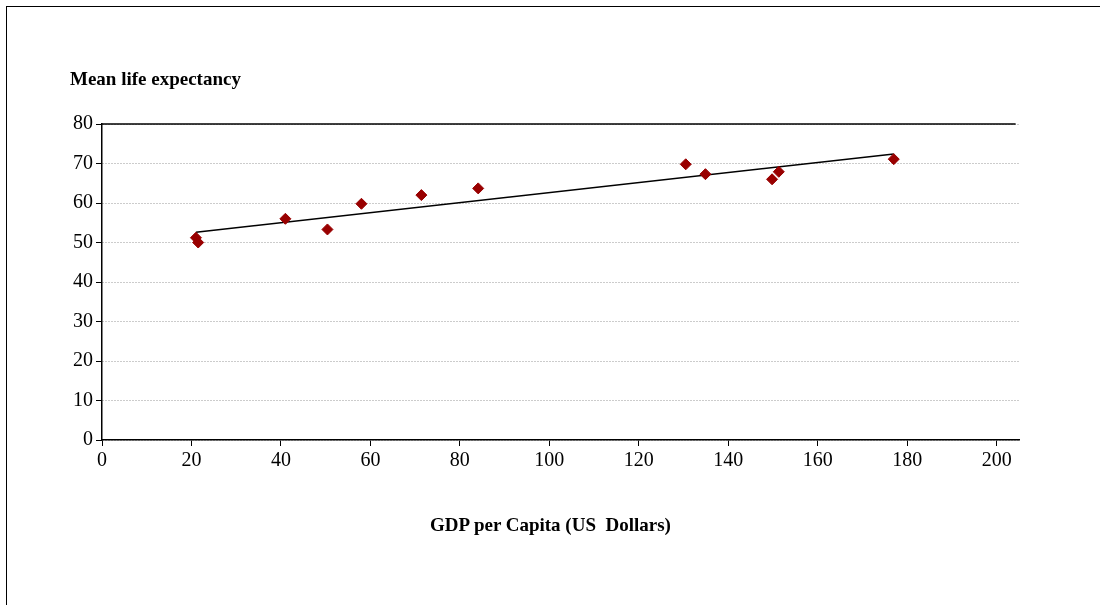 The width and height of the screenshot is (1101, 606). What do you see at coordinates (83, 280) in the screenshot?
I see `y-tick-label: 40` at bounding box center [83, 280].